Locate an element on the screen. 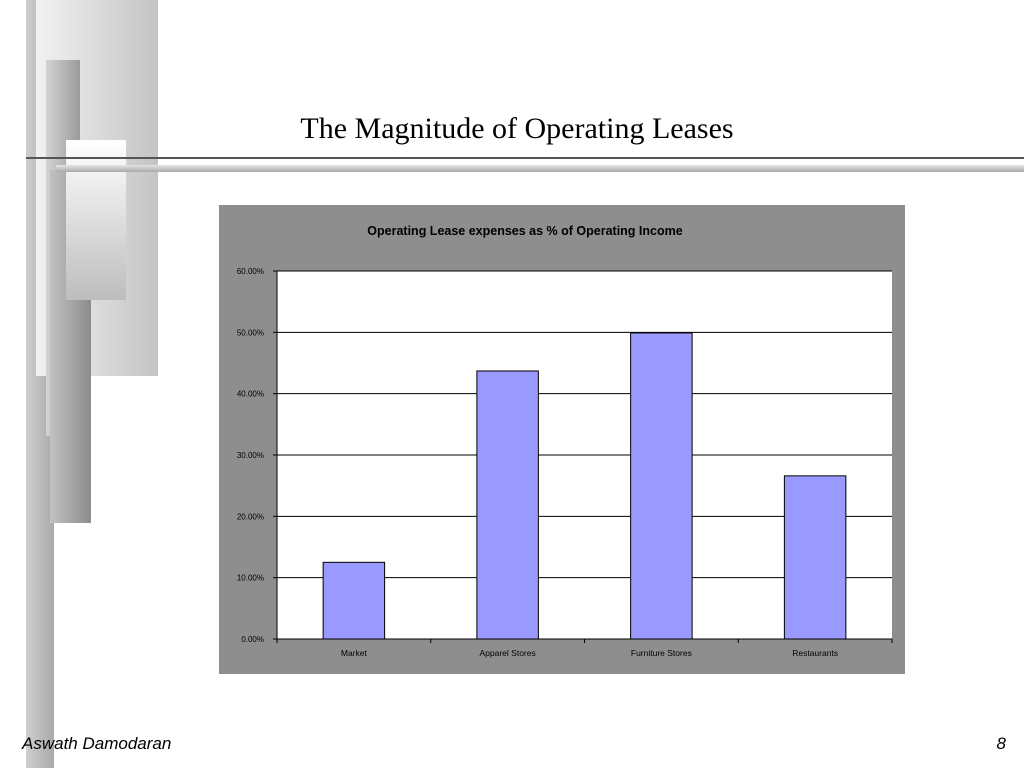 This screenshot has height=768, width=1024. y-tick-label: 50.00% is located at coordinates (250, 332).